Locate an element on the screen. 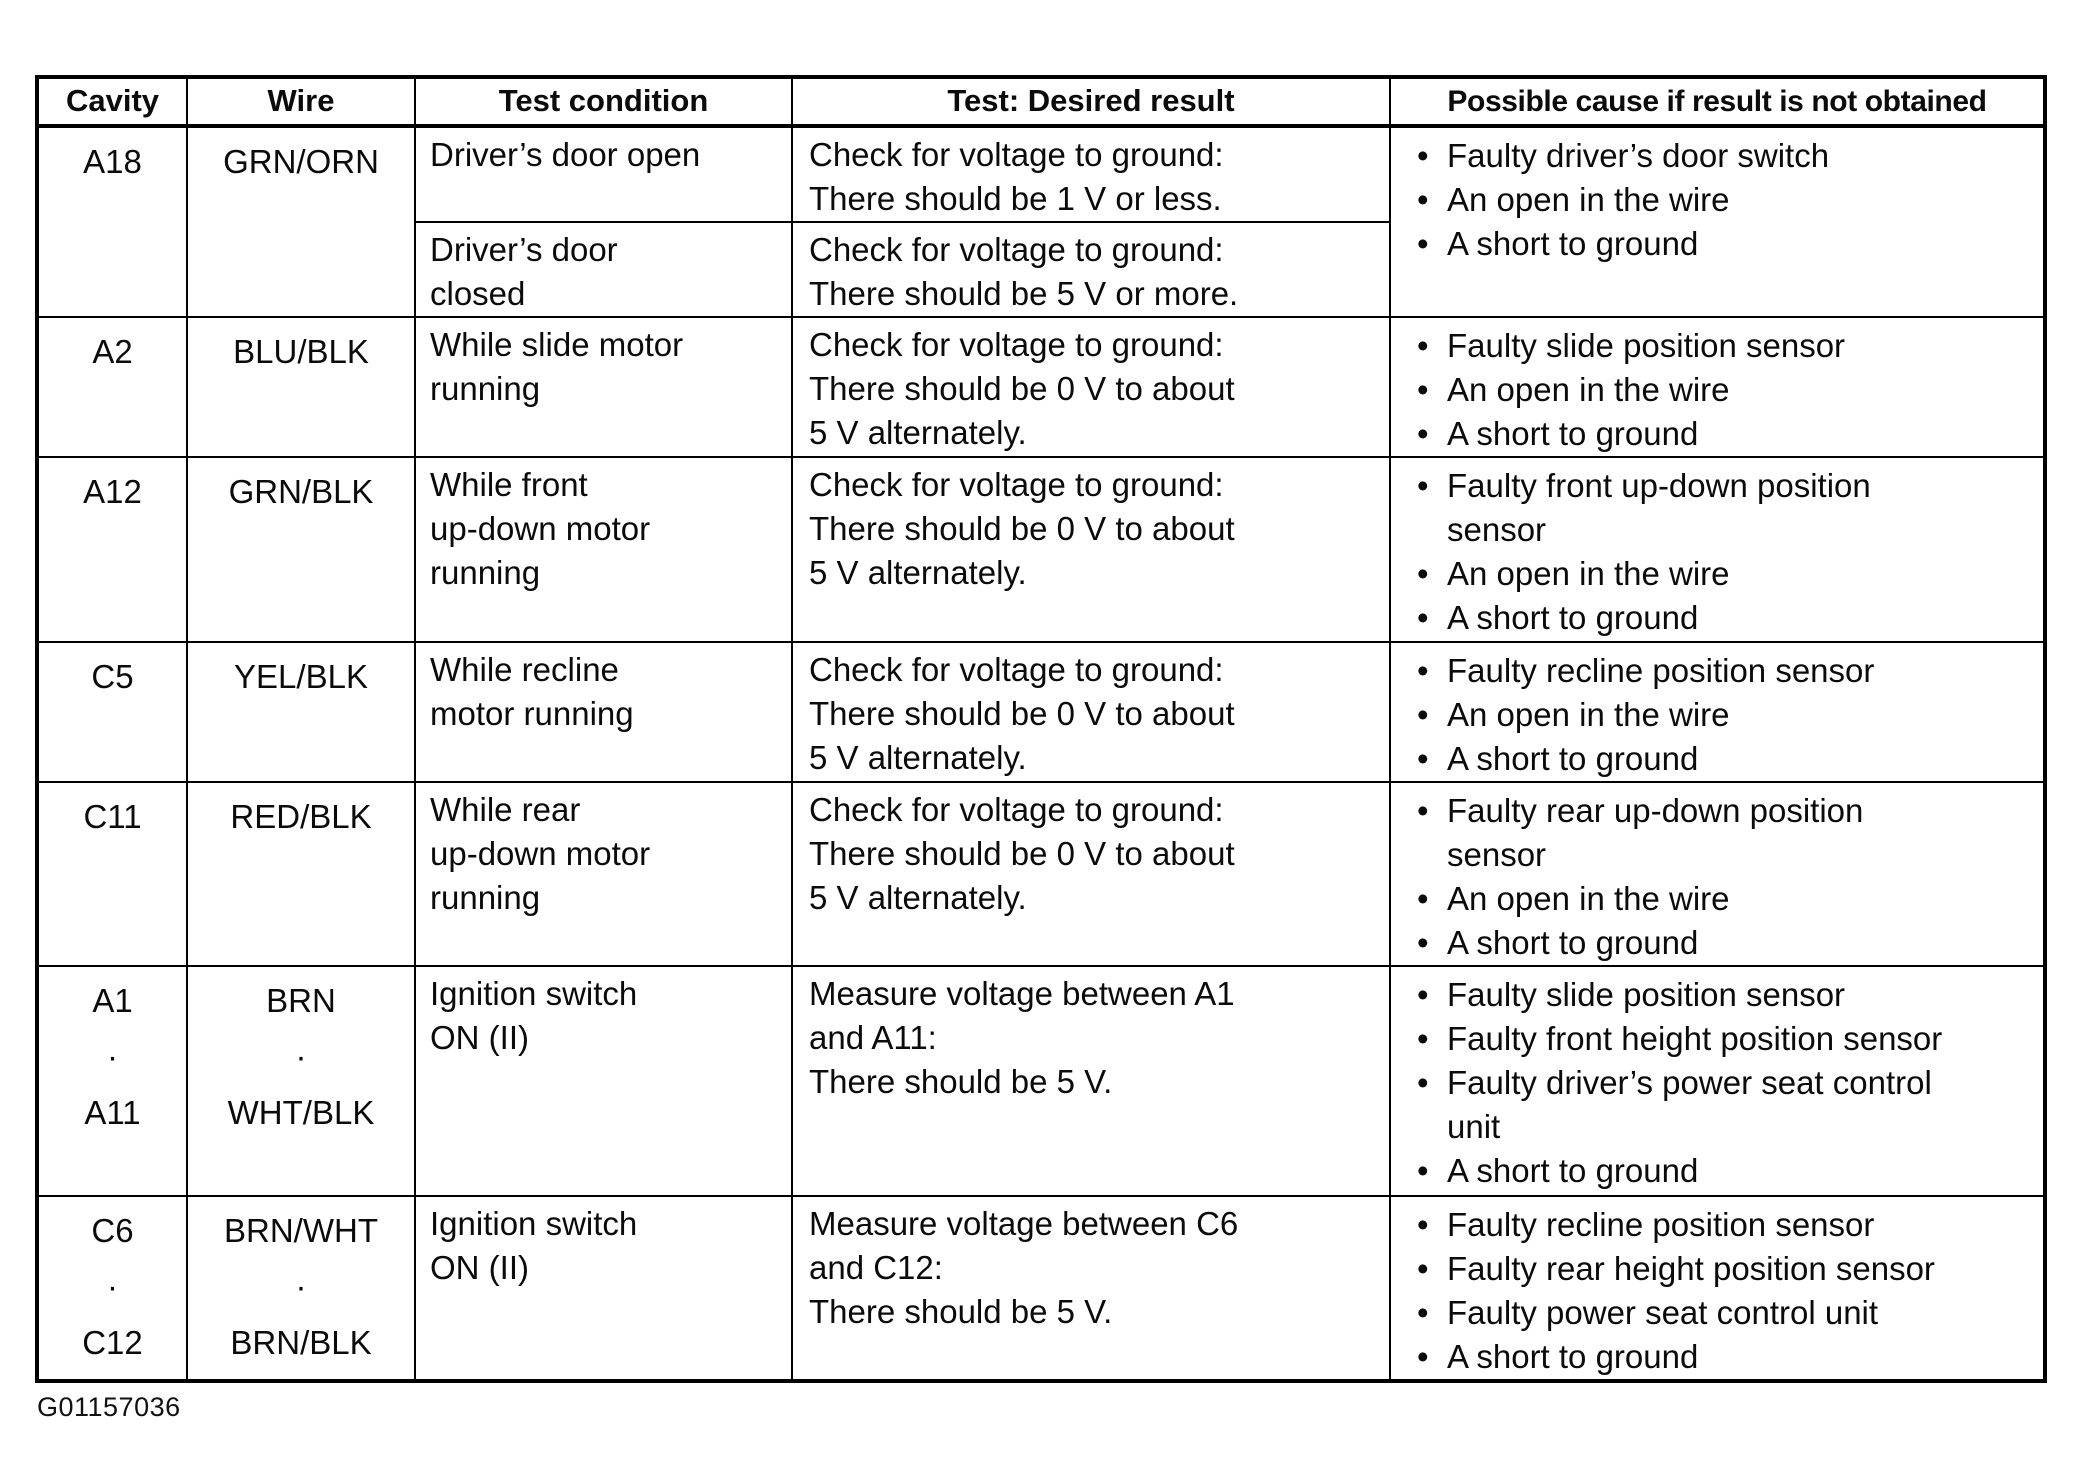 Image resolution: width=2090 pixels, height=1478 pixels. result-line: There should be 5 V or more. is located at coordinates (1024, 293).